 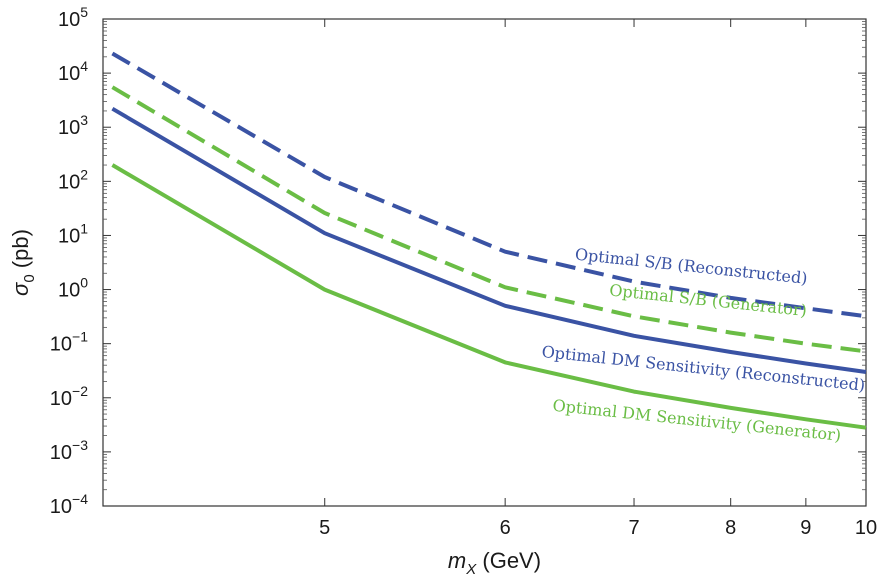 I want to click on x-tick-label: 8, so click(x=730, y=528).